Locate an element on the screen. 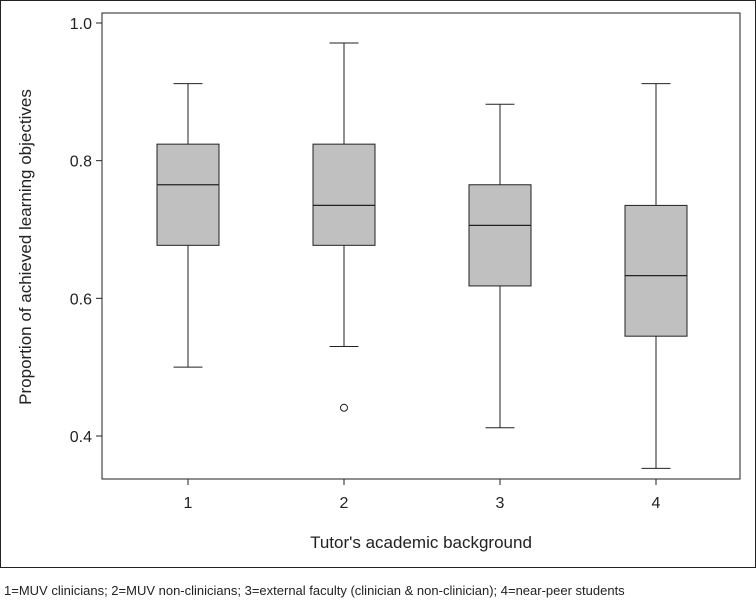  outlier-point is located at coordinates (344, 407).